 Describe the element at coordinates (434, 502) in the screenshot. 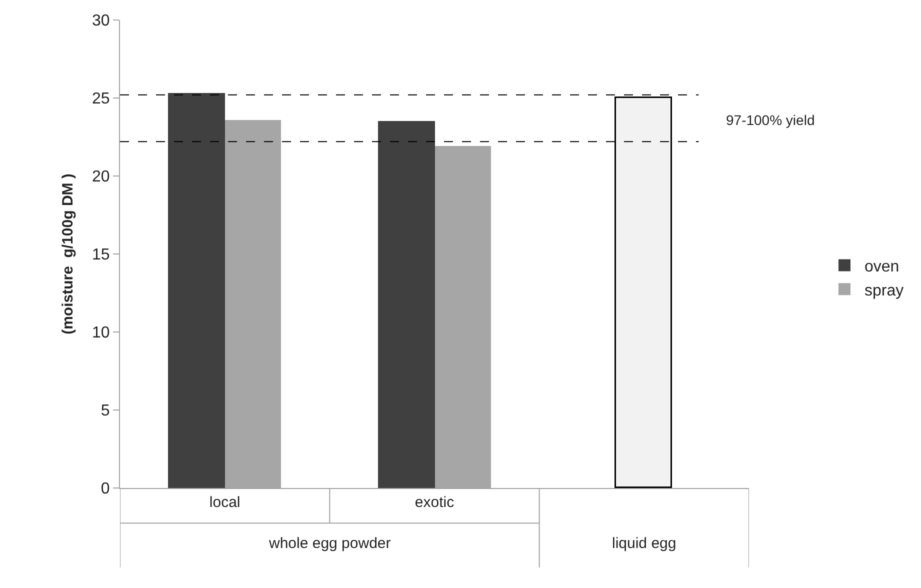

I see `x-tick-label: exotic` at that location.